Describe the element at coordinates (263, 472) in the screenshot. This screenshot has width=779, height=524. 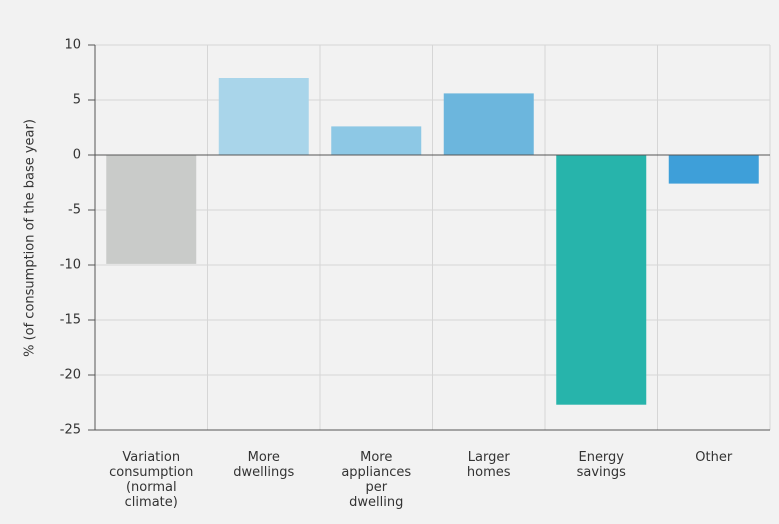
I see `x-tick-line: dwellings` at that location.